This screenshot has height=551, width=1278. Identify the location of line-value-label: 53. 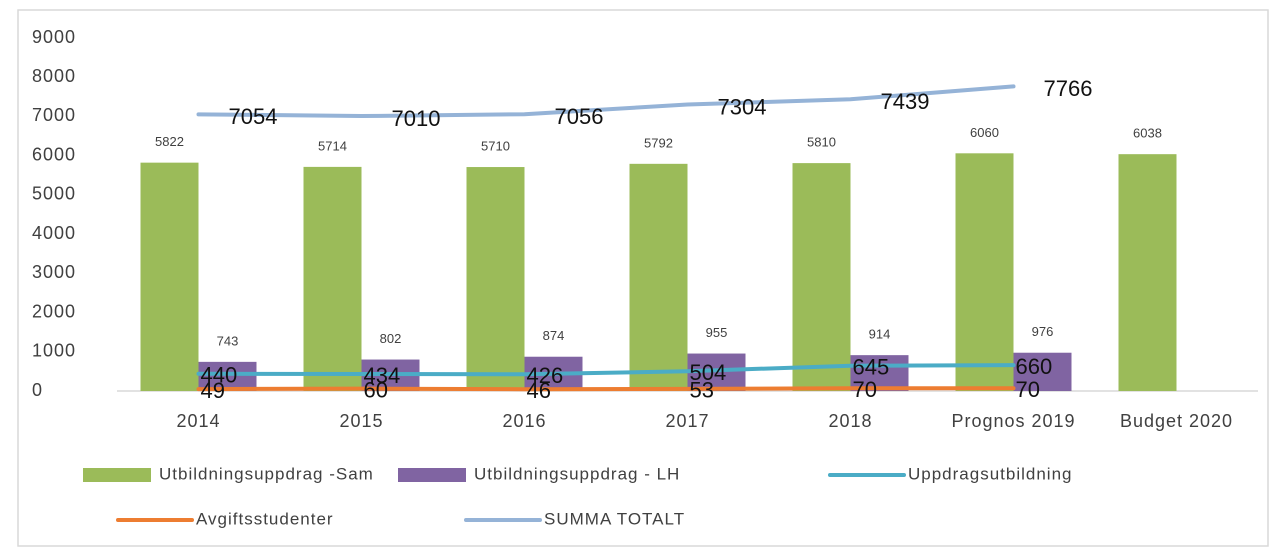
(702, 390).